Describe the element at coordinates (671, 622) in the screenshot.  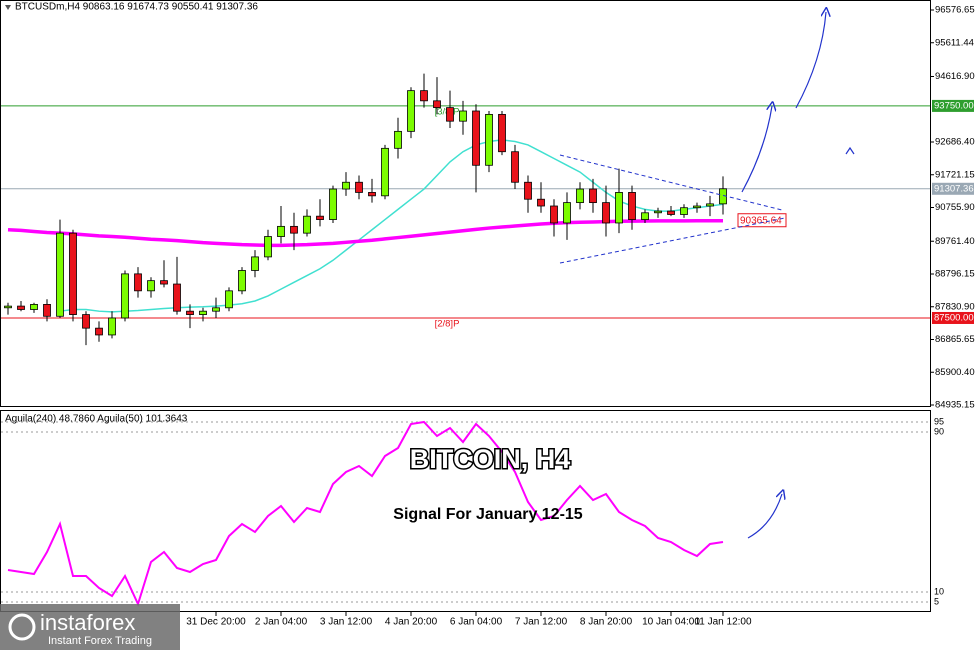
I see `x-tick-label: 10 Jan 04:00` at that location.